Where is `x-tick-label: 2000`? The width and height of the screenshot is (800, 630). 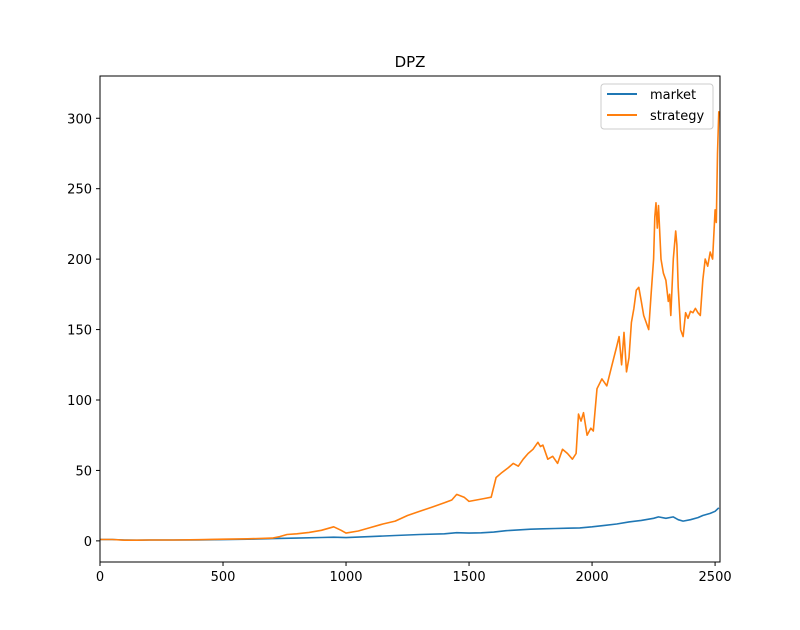 x-tick-label: 2000 is located at coordinates (592, 577).